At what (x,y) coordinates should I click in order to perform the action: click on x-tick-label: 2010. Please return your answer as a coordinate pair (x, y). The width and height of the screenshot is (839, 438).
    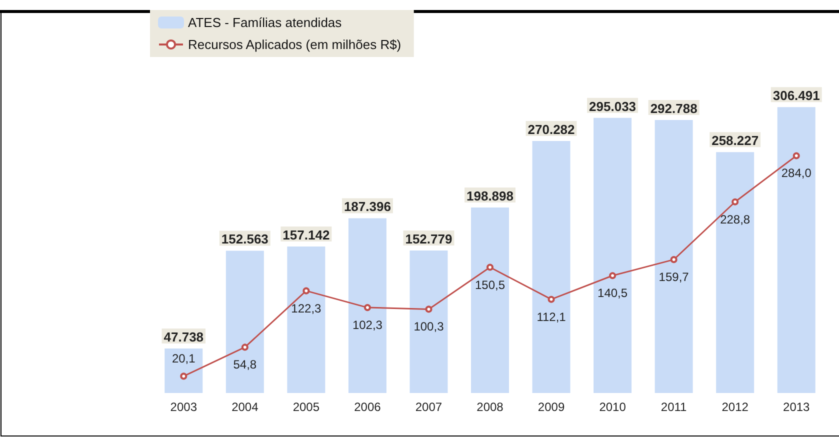
    Looking at the image, I should click on (612, 407).